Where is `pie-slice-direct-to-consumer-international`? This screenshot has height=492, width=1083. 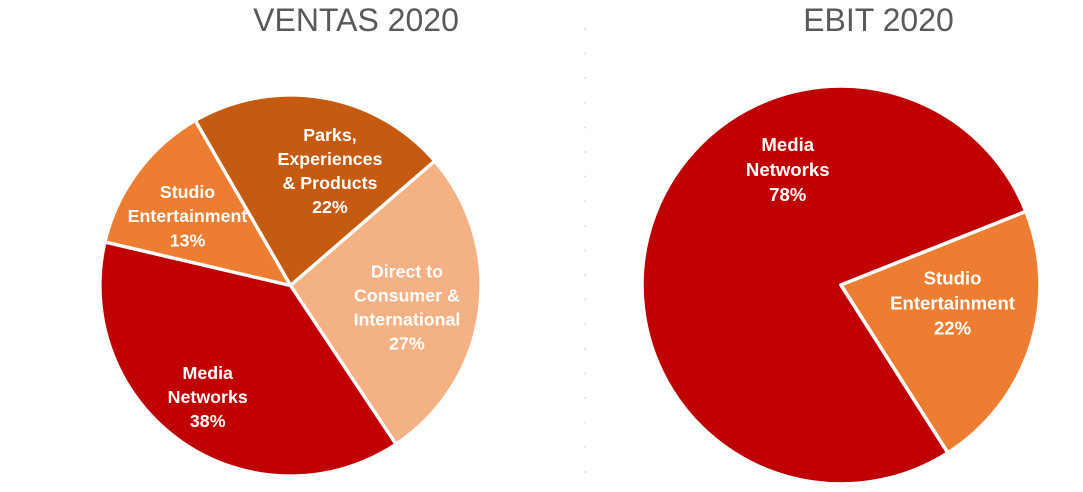
pie-slice-direct-to-consumer-international is located at coordinates (385, 302).